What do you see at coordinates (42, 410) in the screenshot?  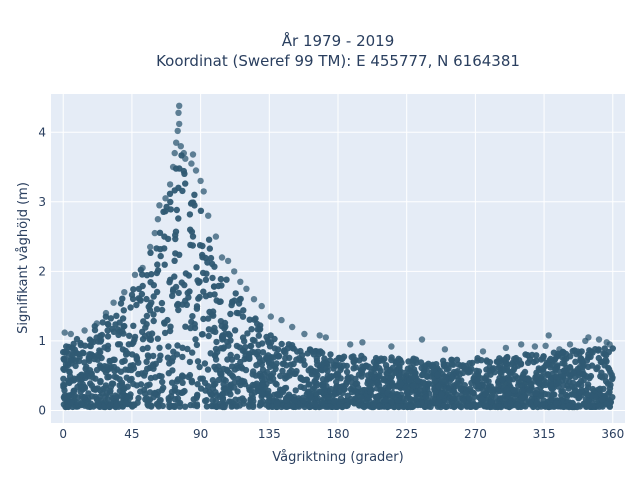 I see `y-tick-label: 0` at bounding box center [42, 410].